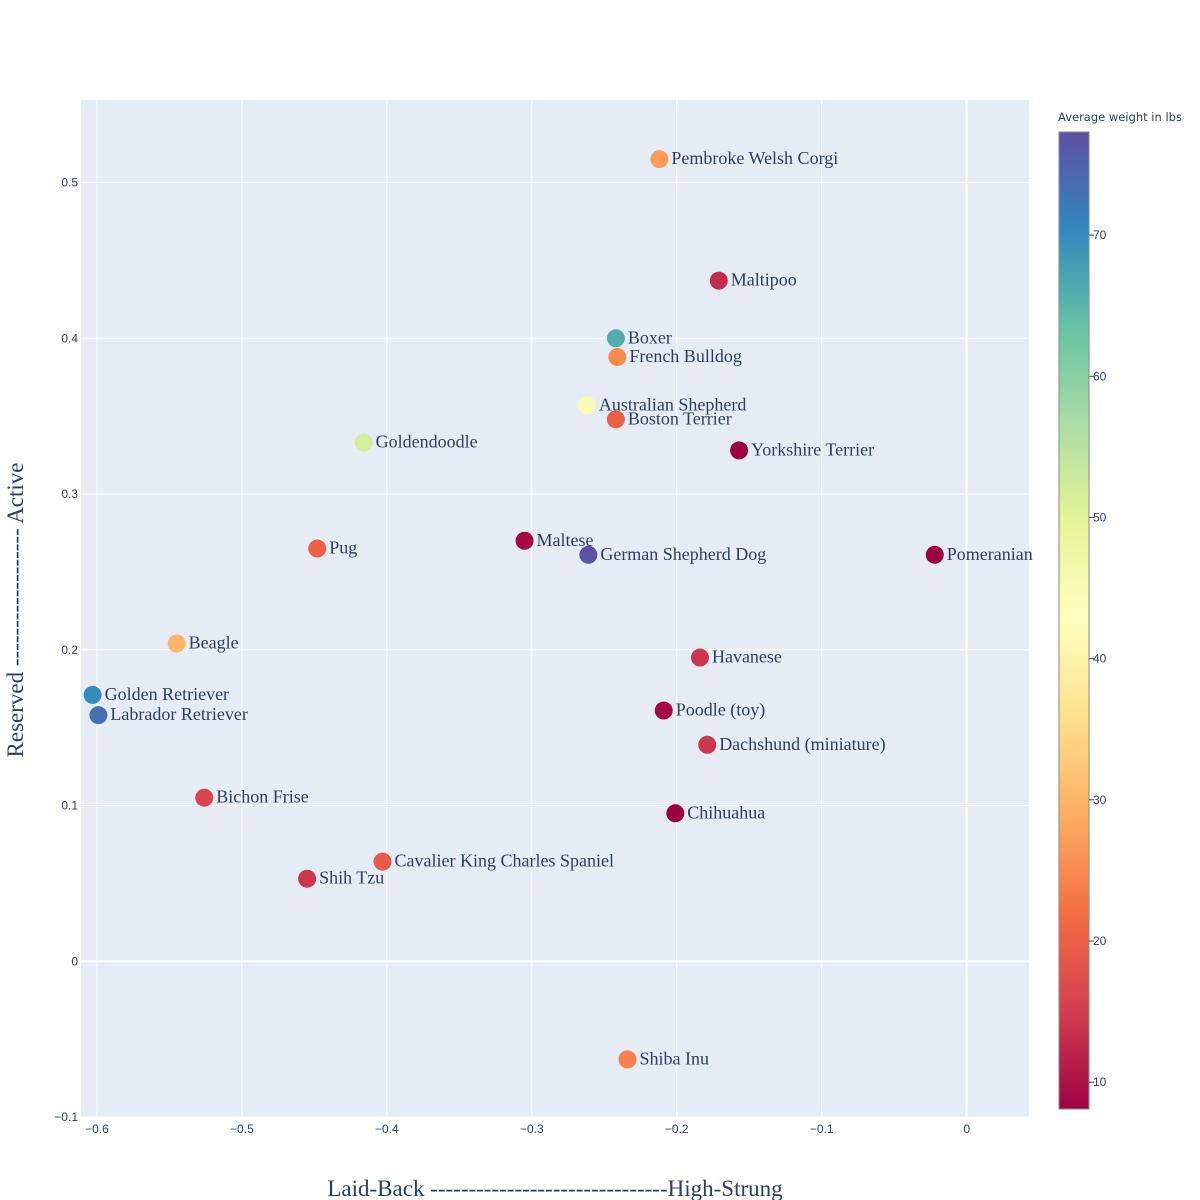  Describe the element at coordinates (1100, 517) in the screenshot. I see `colorbar-tick-label: 50` at that location.